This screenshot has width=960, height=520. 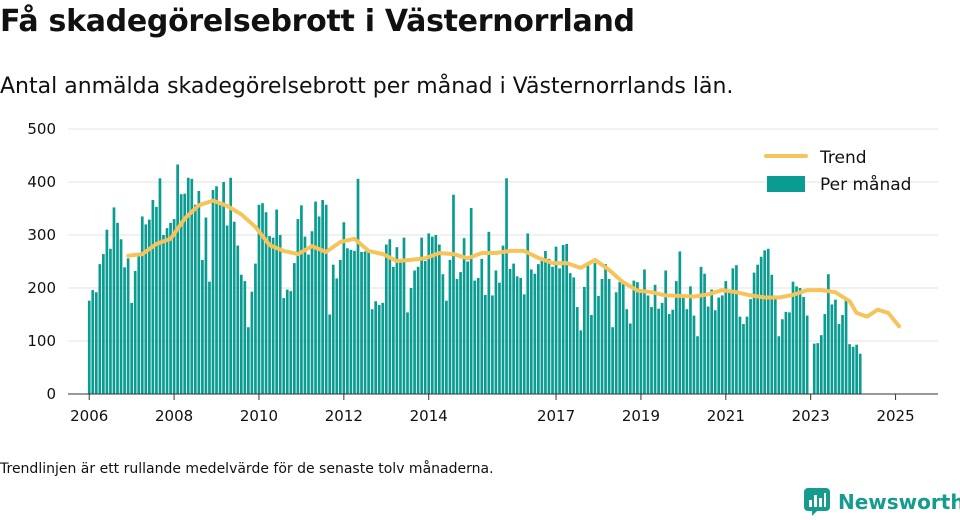 I want to click on y-tick-label: 400, so click(x=41, y=182).